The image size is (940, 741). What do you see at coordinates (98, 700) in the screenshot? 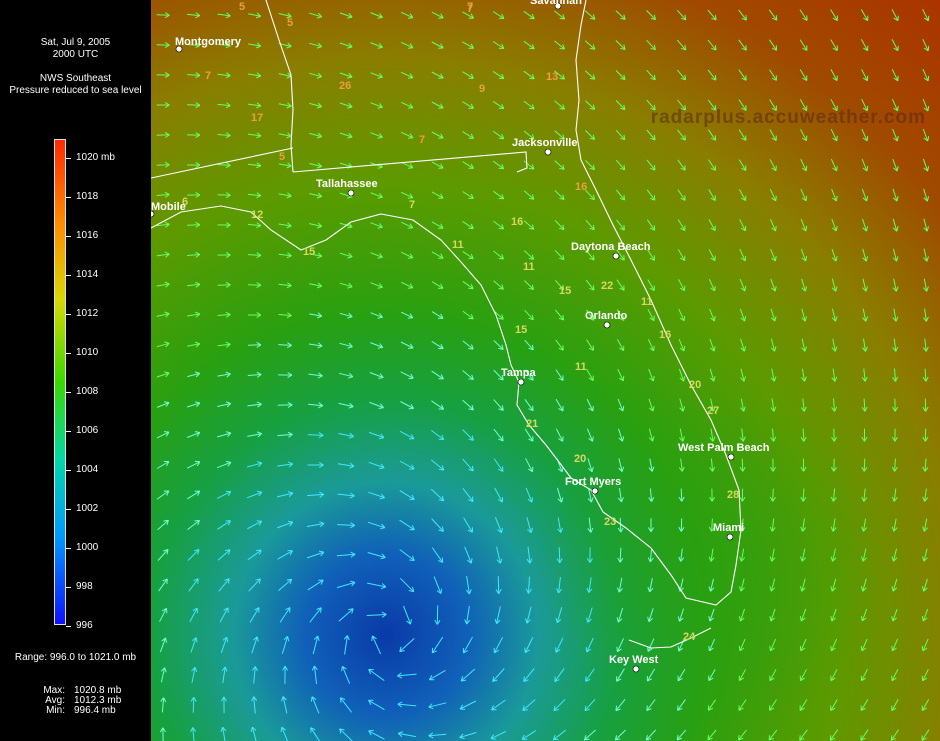
I see `stat-avg-value: 1012.3 mb` at bounding box center [98, 700].